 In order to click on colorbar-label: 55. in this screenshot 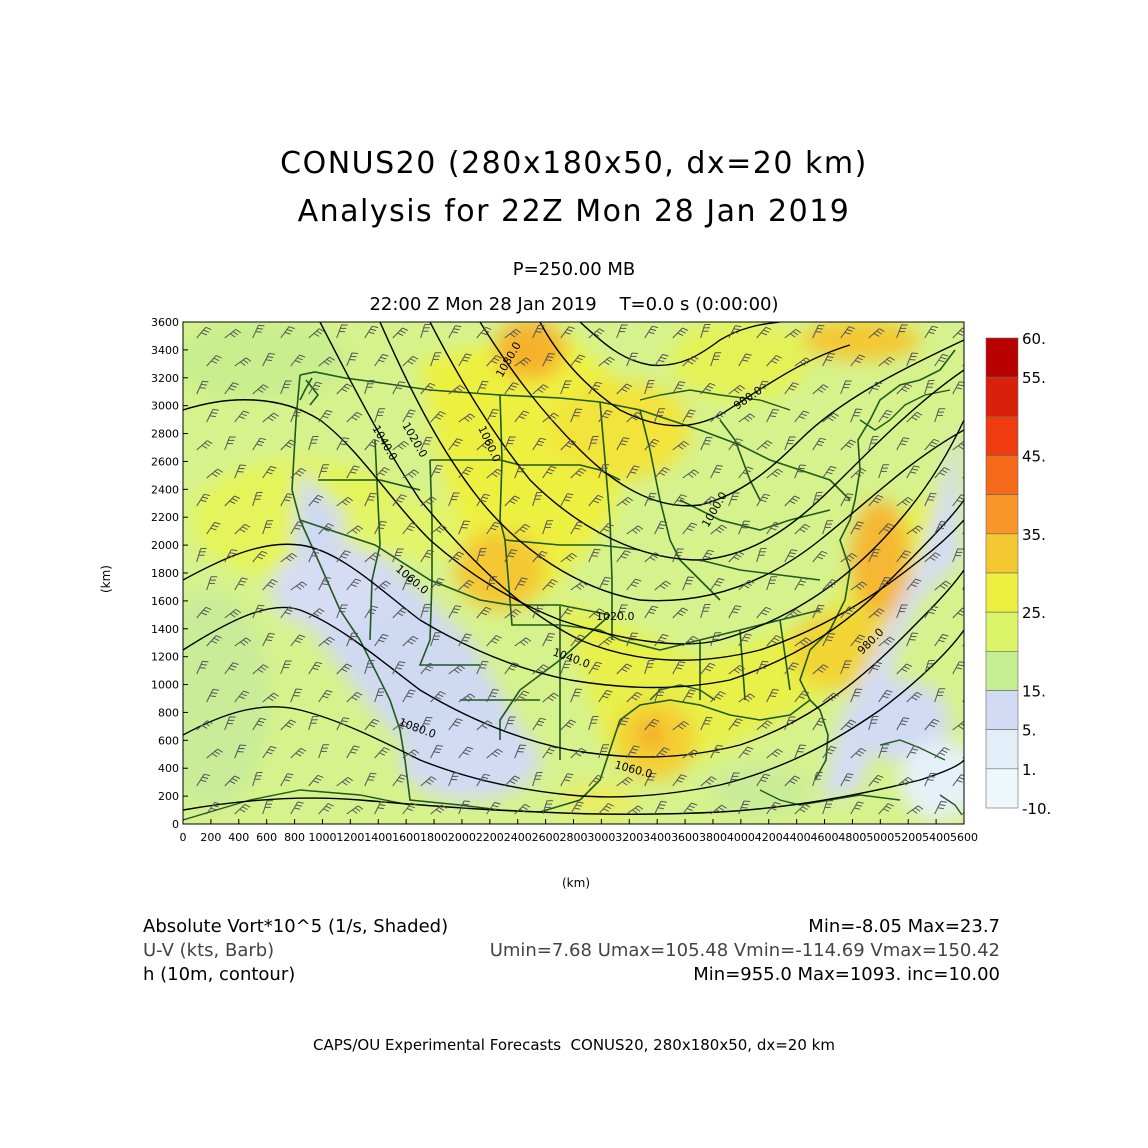, I will do `click(1034, 378)`.